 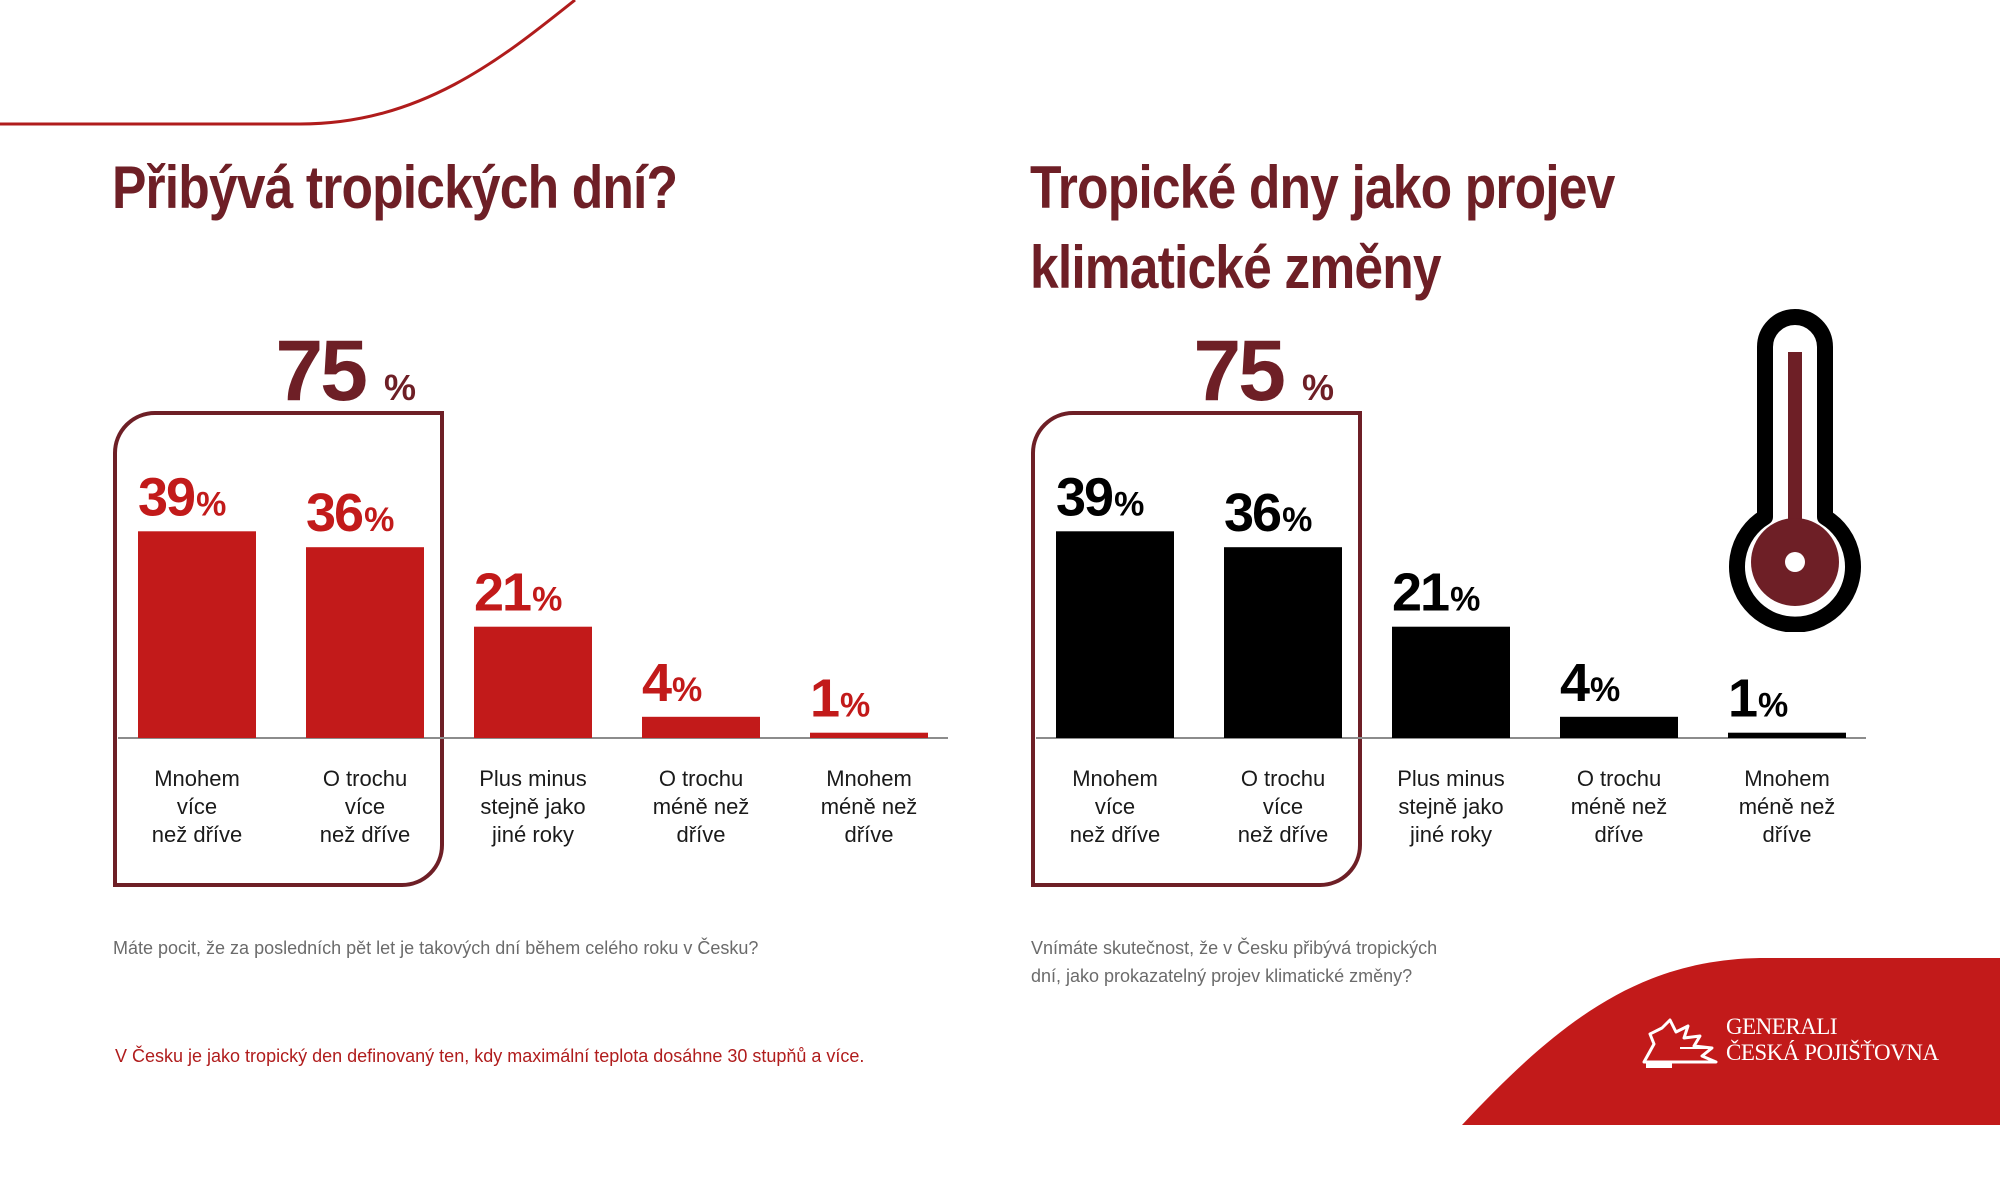 What do you see at coordinates (1318, 387) in the screenshot?
I see `chart2-total-unit: %` at bounding box center [1318, 387].